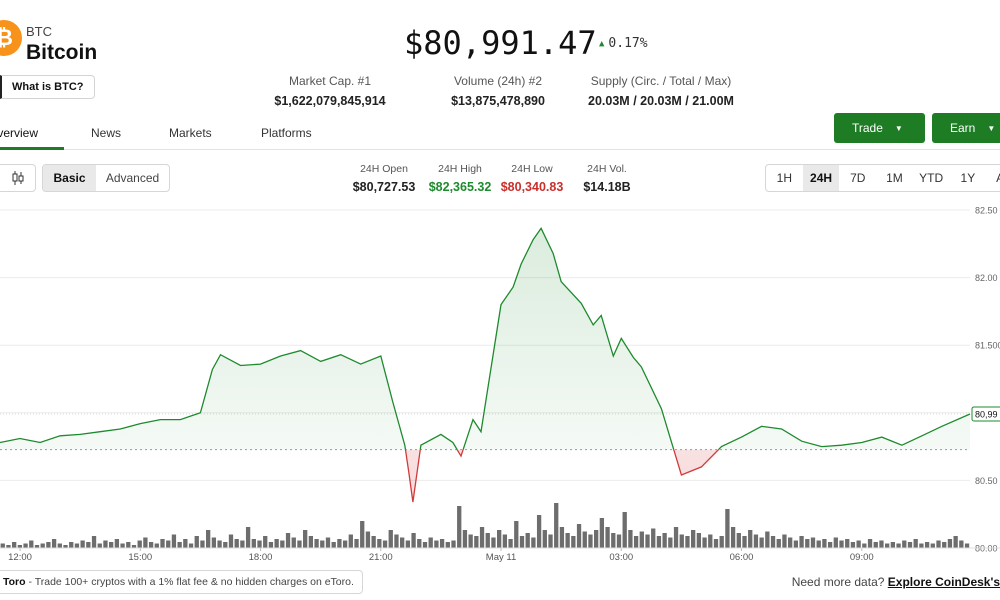  I want to click on range-1y-button: 1Y, so click(968, 178).